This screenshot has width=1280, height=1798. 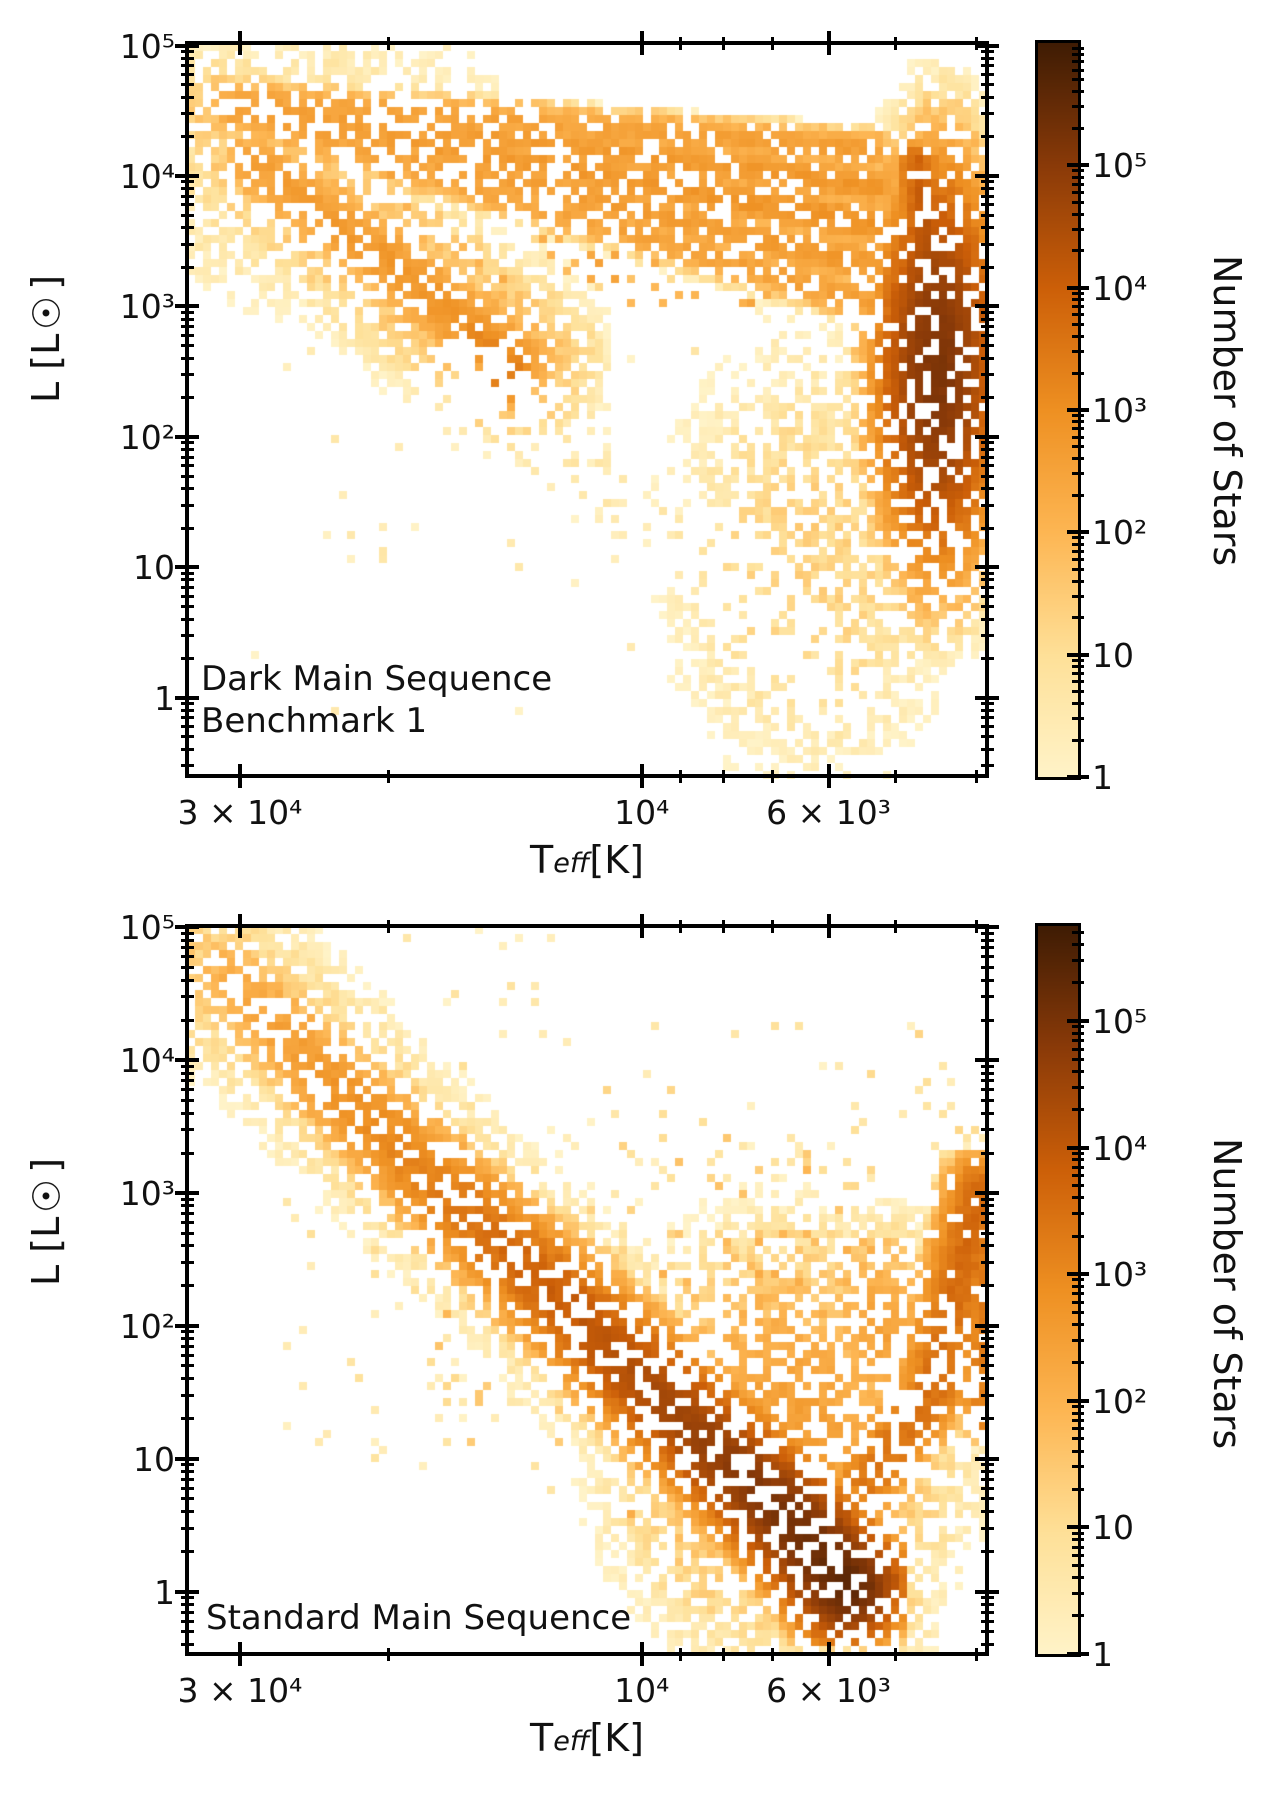 I want to click on colorbar-label-top: Number of Stars, so click(x=1227, y=411).